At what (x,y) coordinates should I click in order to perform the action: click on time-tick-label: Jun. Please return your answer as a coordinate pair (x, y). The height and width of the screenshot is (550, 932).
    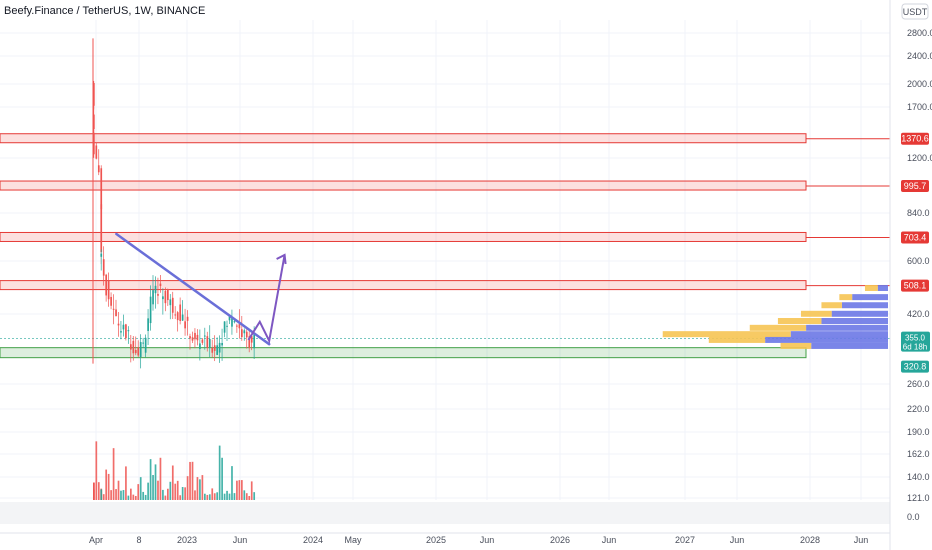
    Looking at the image, I should click on (737, 540).